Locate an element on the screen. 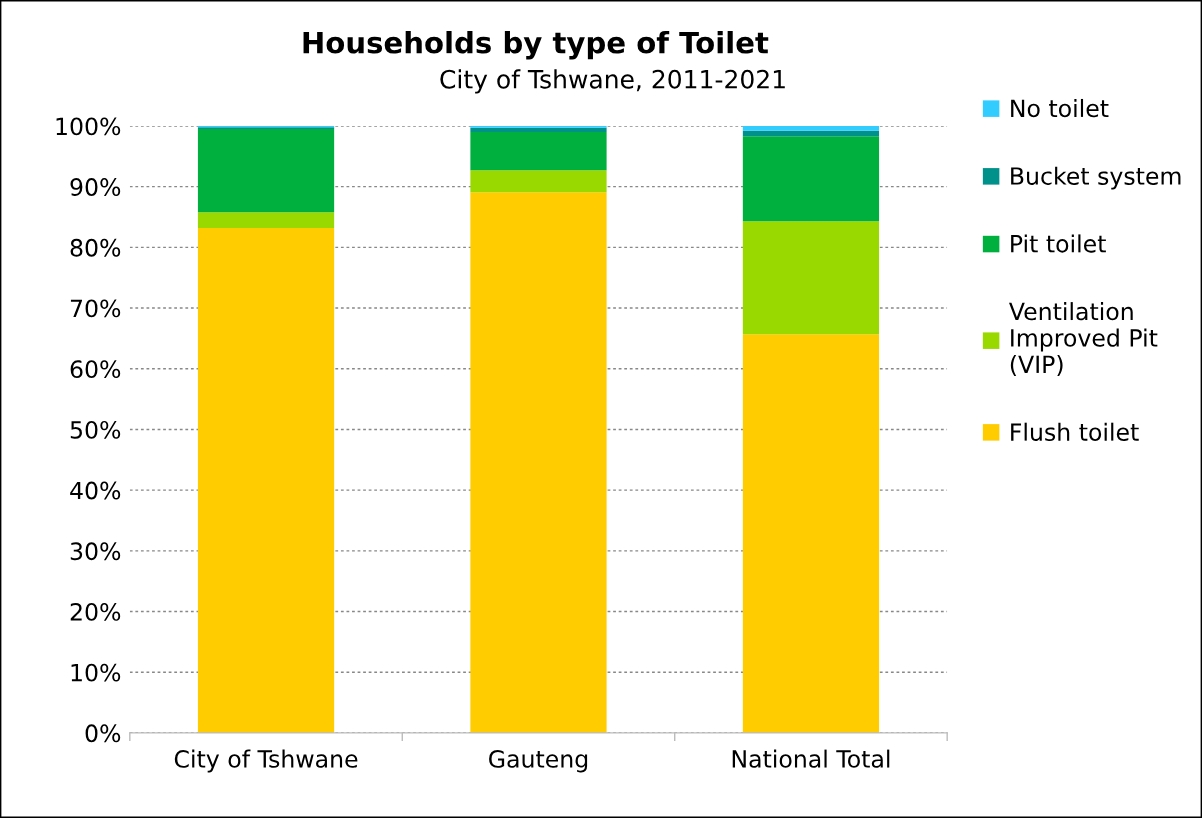 The height and width of the screenshot is (818, 1202). legend-label: Bucket system is located at coordinates (1096, 178).